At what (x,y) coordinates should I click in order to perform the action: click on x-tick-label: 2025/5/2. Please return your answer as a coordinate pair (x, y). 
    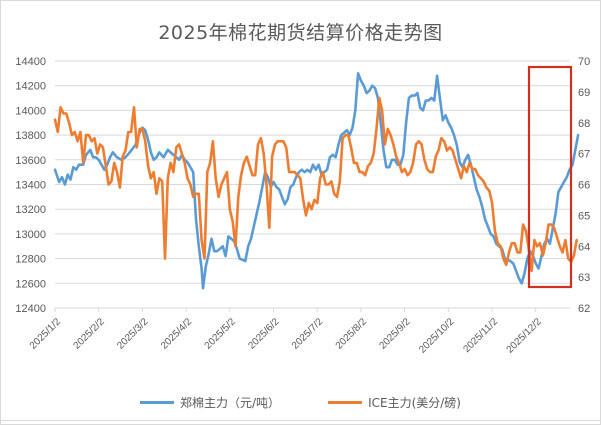
    Looking at the image, I should click on (221, 334).